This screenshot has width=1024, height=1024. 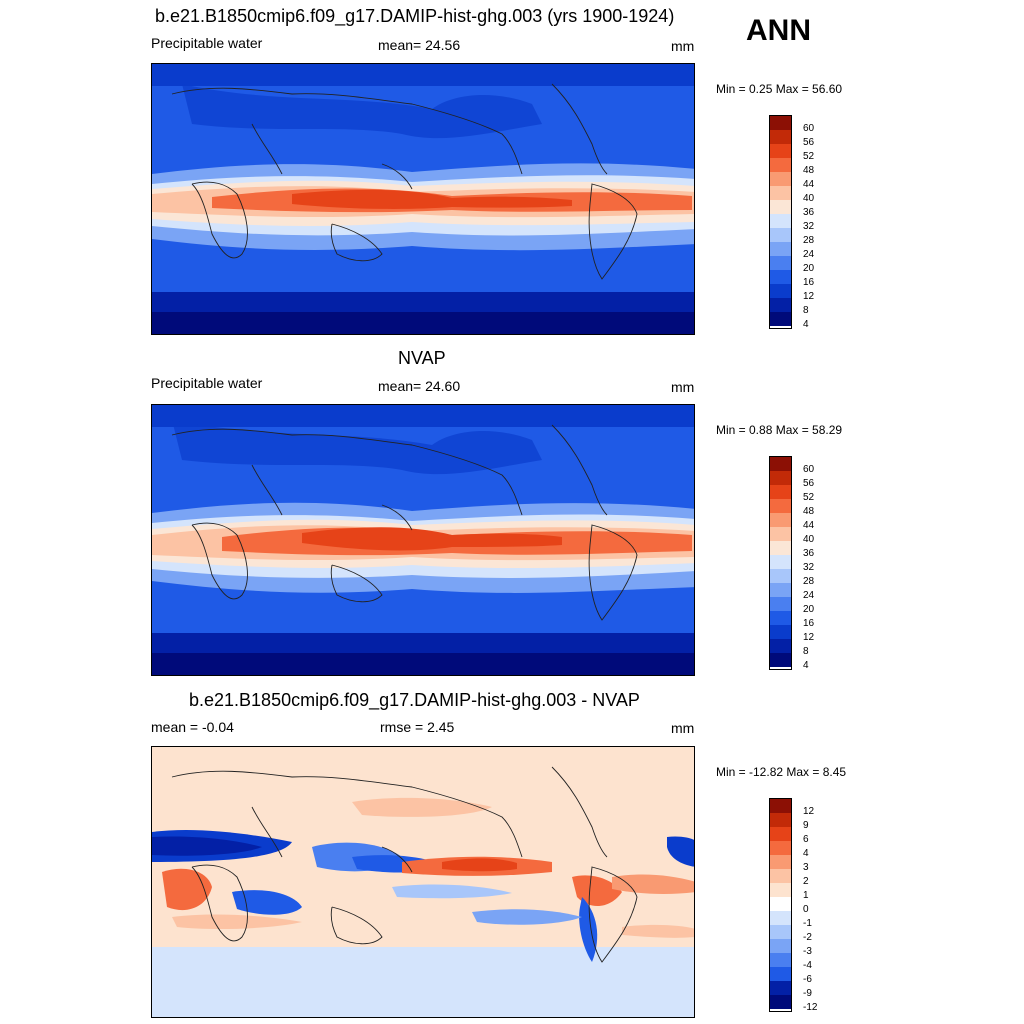 I want to click on panel-2-level: 48, so click(x=809, y=511).